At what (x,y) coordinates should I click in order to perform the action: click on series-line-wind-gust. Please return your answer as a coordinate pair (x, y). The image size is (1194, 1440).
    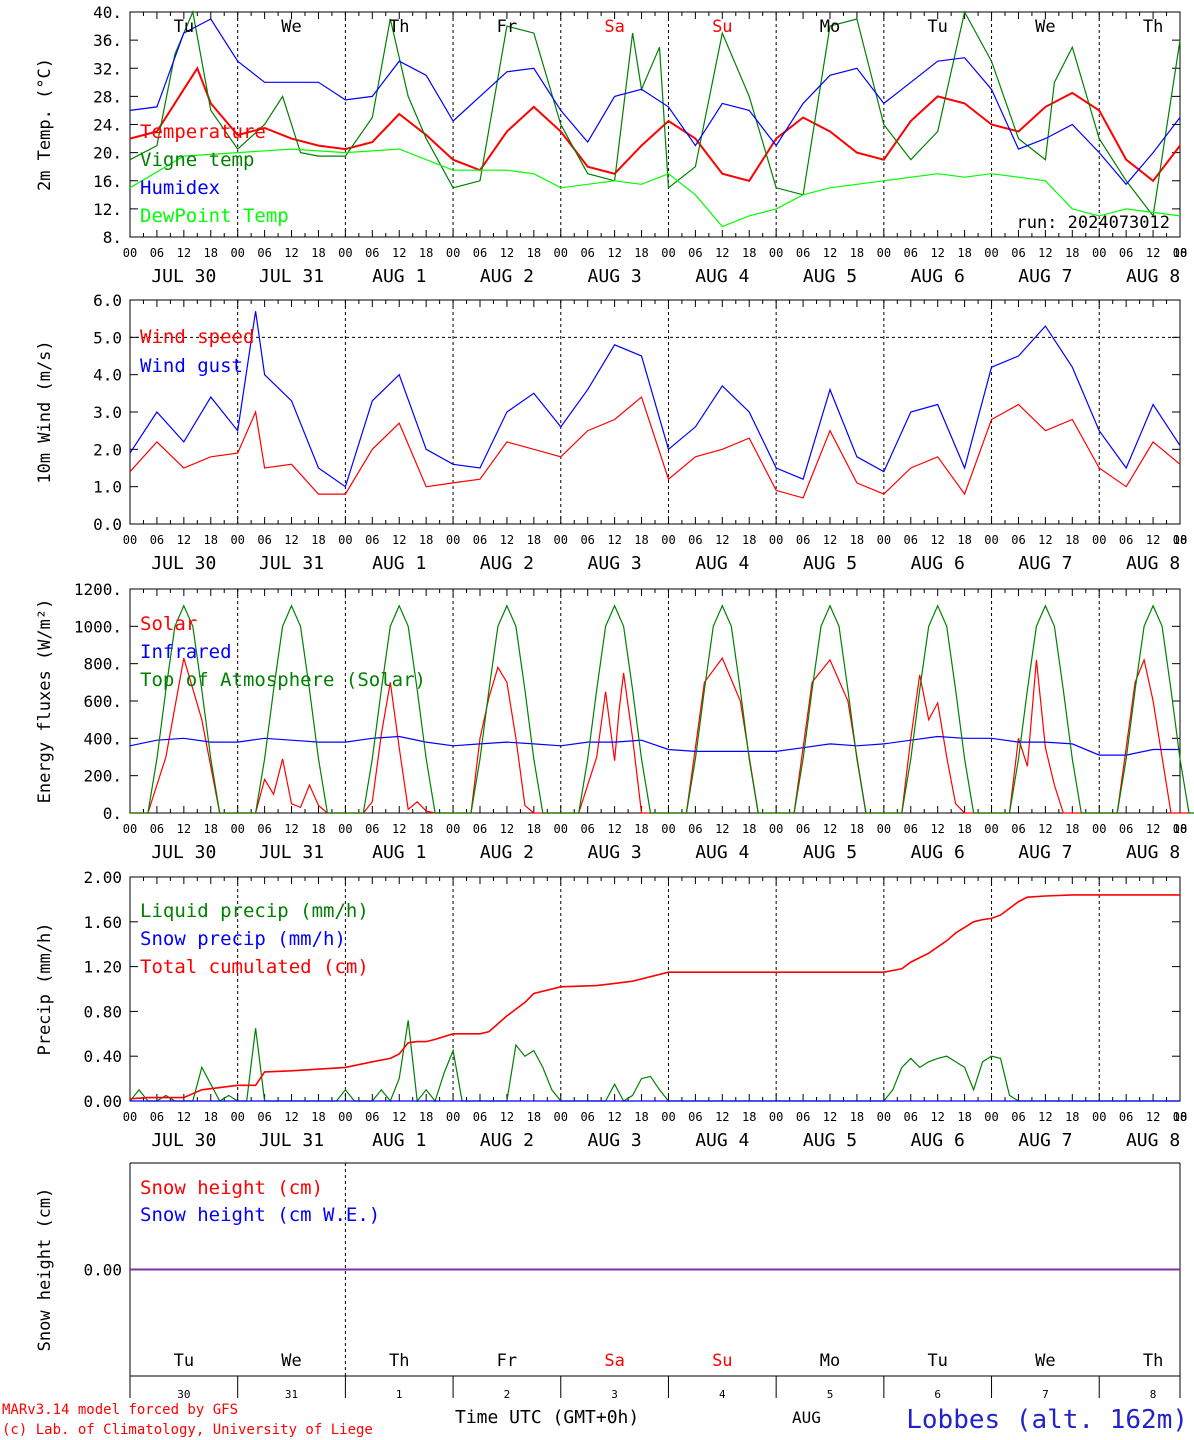
    Looking at the image, I should click on (655, 399).